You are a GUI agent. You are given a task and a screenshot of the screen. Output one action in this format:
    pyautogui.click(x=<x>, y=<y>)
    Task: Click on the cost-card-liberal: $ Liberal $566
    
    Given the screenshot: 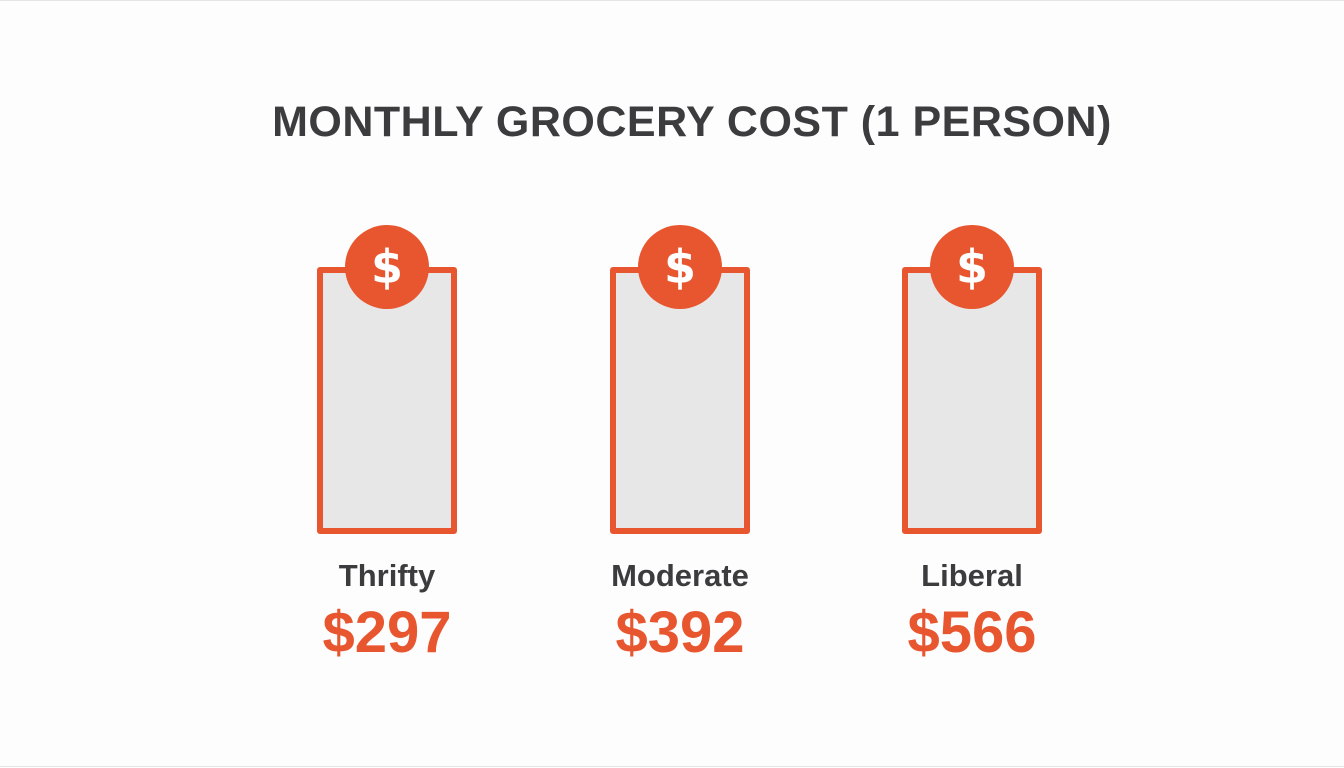 What is the action you would take?
    pyautogui.click(x=972, y=445)
    